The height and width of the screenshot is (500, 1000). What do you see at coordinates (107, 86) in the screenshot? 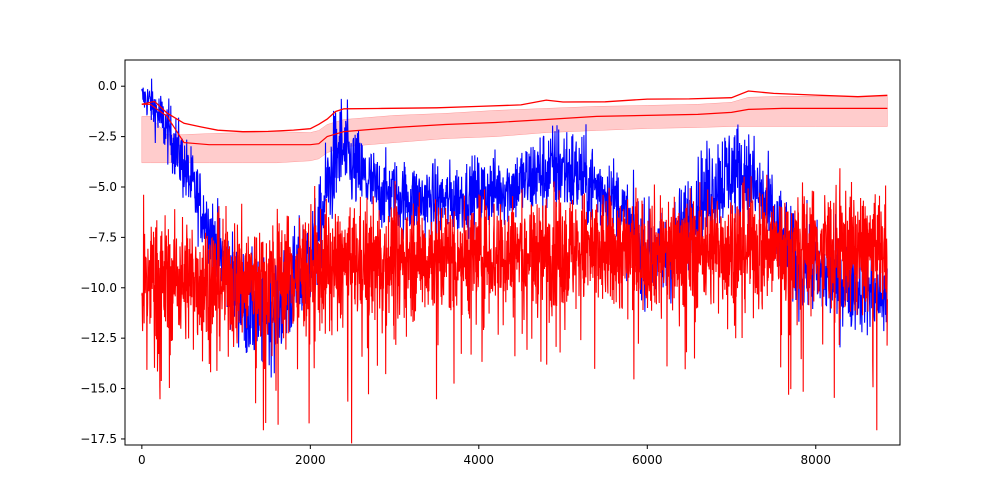
I see `y-tick-label: 0.0` at bounding box center [107, 86].